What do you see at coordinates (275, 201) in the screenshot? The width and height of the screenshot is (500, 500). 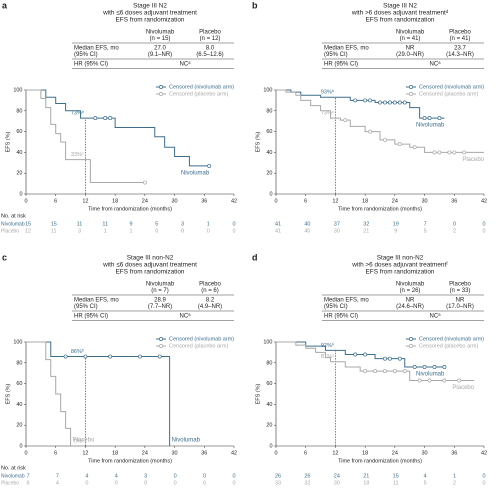 I see `x-tick-label: 0` at bounding box center [275, 201].